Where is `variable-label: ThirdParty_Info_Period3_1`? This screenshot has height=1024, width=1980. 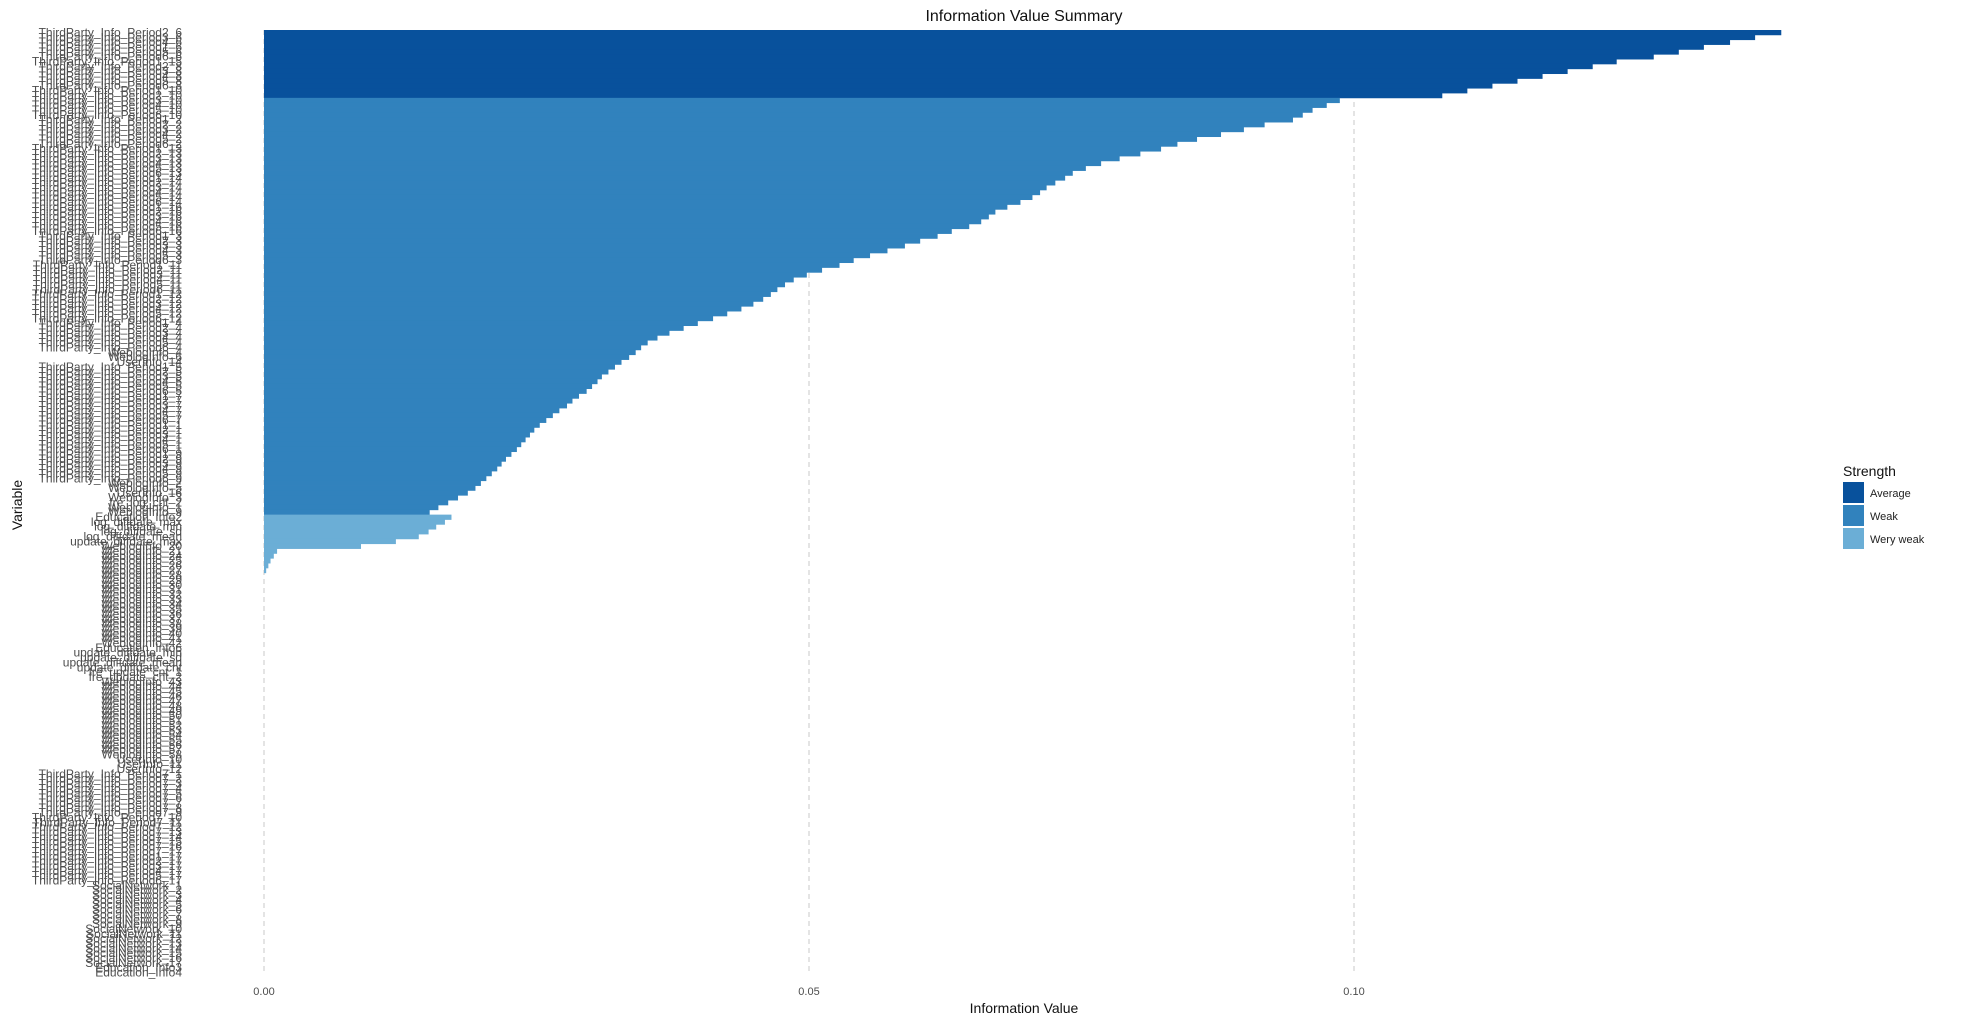 variable-label: ThirdParty_Info_Period3_1 is located at coordinates (111, 435).